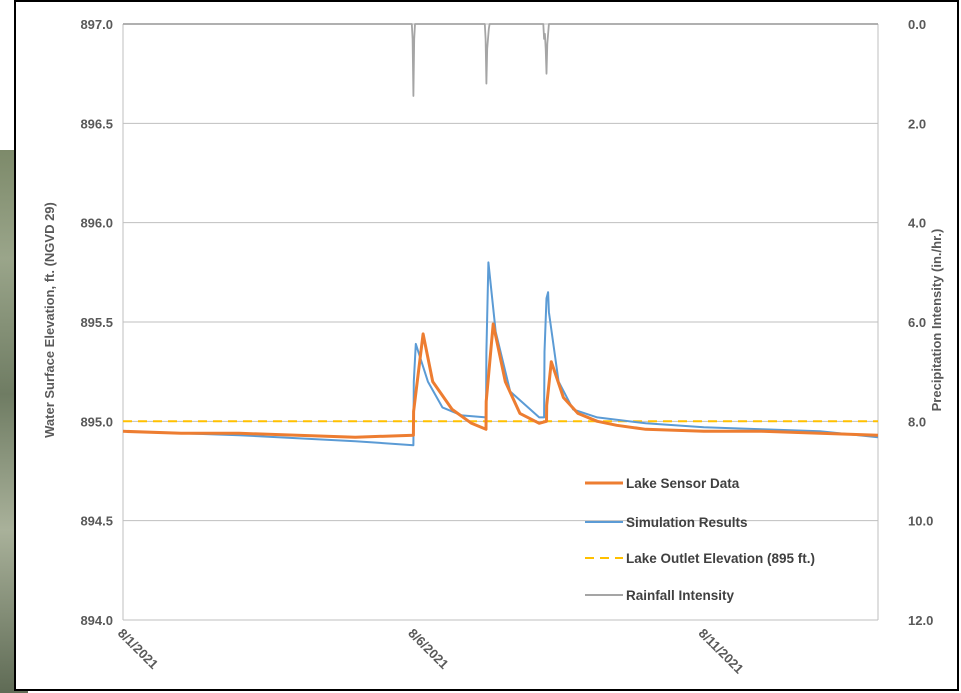 The height and width of the screenshot is (693, 961). I want to click on legend-label-outlet: Lake Outlet Elevation (895 ft.), so click(720, 558).